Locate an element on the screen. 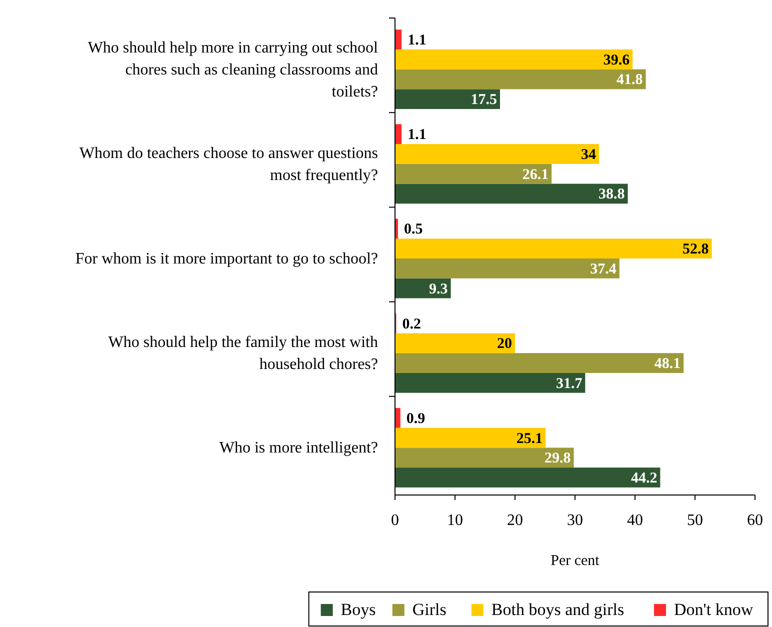 The height and width of the screenshot is (627, 772). data-label: 39.6 is located at coordinates (616, 60).